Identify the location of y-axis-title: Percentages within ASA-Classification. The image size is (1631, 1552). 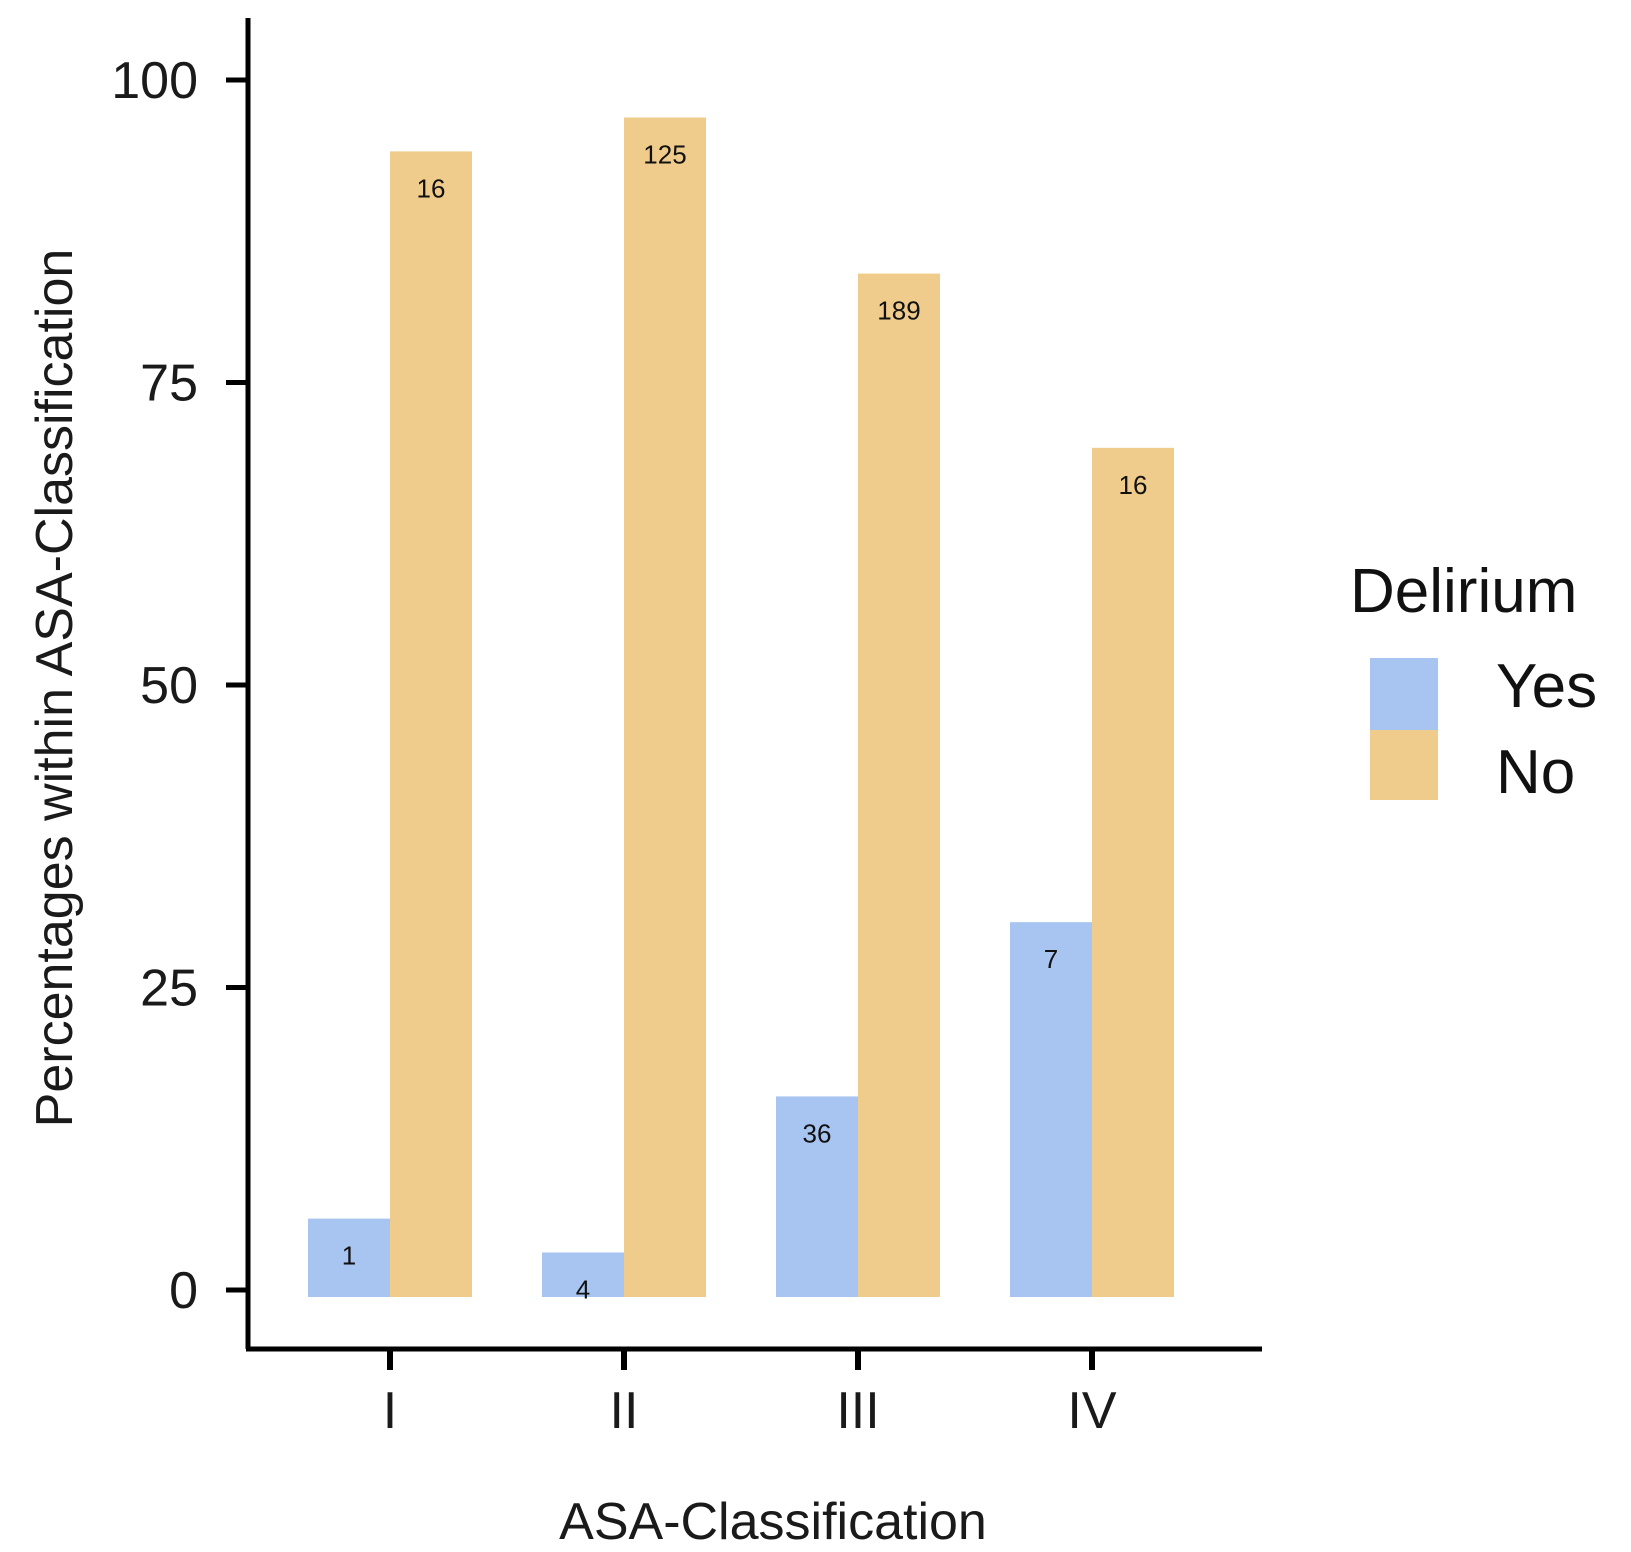
(55, 688).